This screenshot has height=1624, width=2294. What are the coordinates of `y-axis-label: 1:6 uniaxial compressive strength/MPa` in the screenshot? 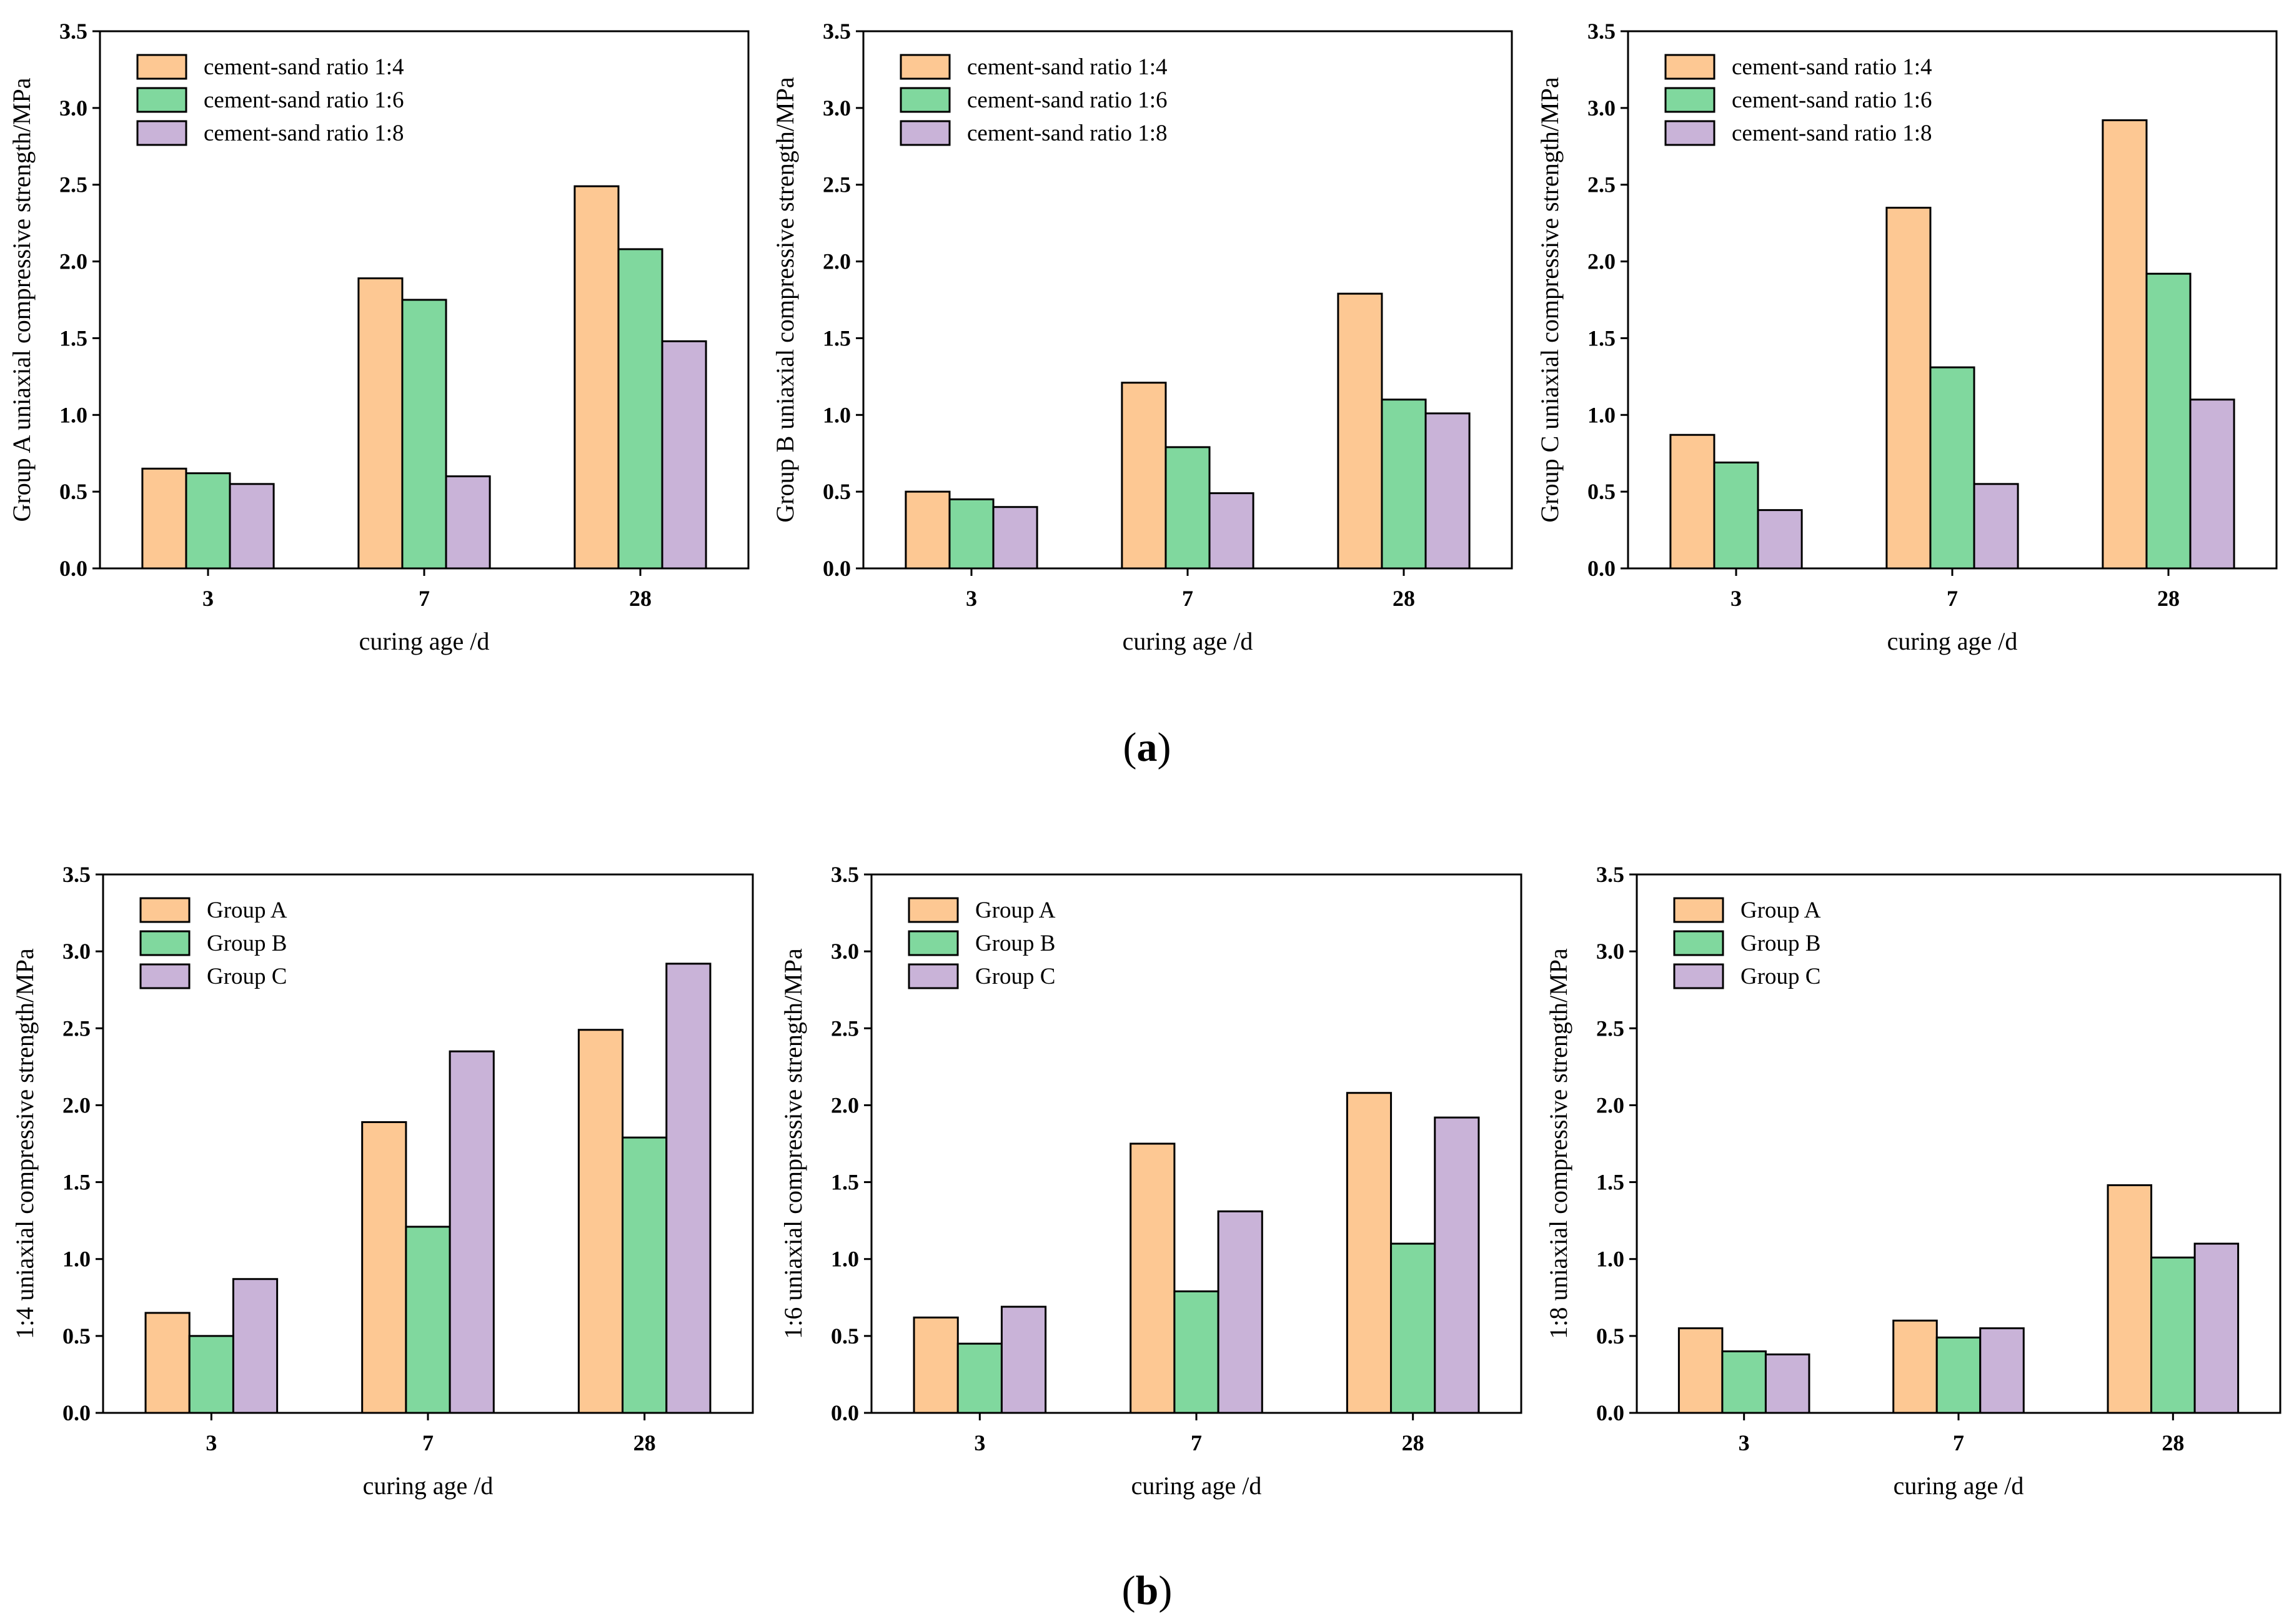 It's located at (793, 1143).